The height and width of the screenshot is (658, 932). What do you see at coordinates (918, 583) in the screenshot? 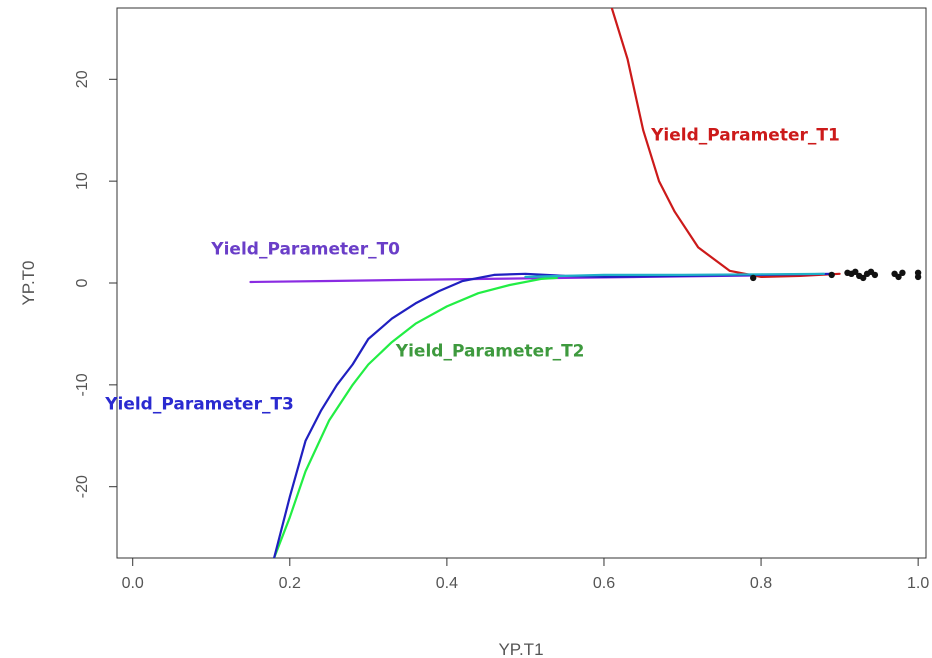
I see `x-tick-label: 1.0` at bounding box center [918, 583].